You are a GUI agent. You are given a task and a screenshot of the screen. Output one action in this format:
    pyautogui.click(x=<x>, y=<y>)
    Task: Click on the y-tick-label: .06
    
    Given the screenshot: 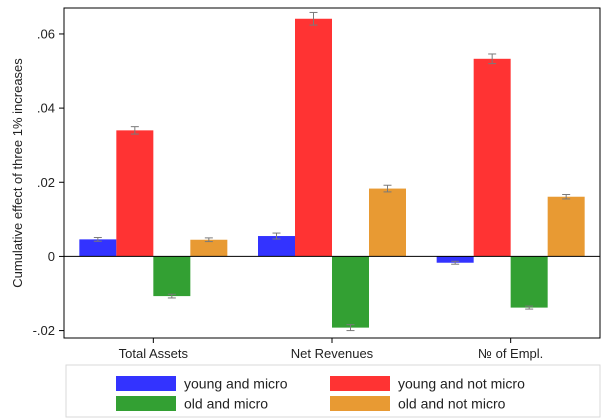 What is the action you would take?
    pyautogui.click(x=46, y=33)
    